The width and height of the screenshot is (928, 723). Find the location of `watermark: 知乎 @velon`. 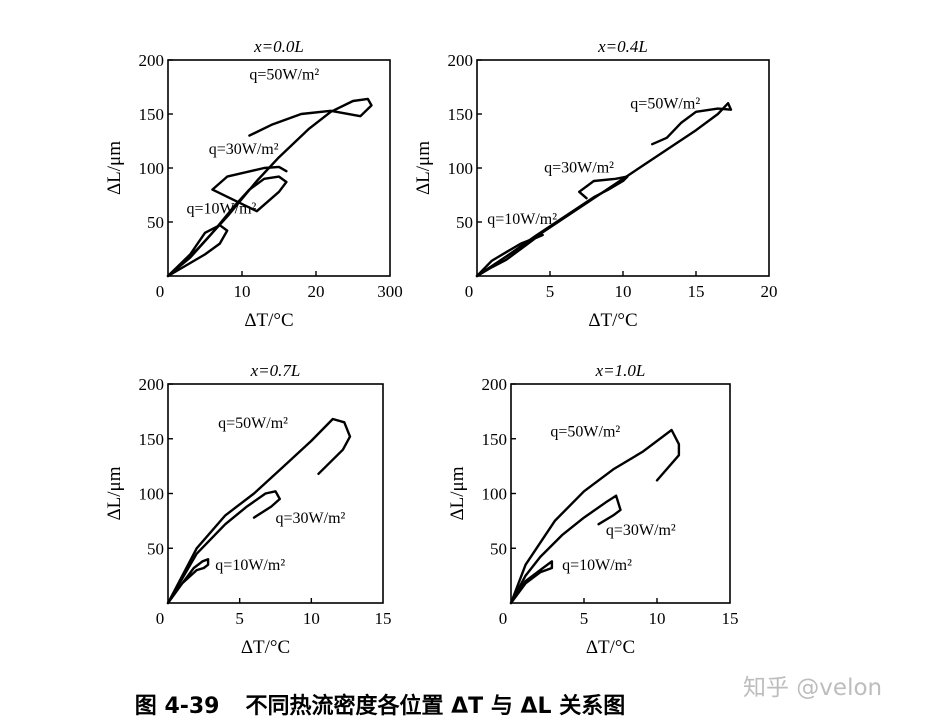

watermark: 知乎 @velon is located at coordinates (813, 688).